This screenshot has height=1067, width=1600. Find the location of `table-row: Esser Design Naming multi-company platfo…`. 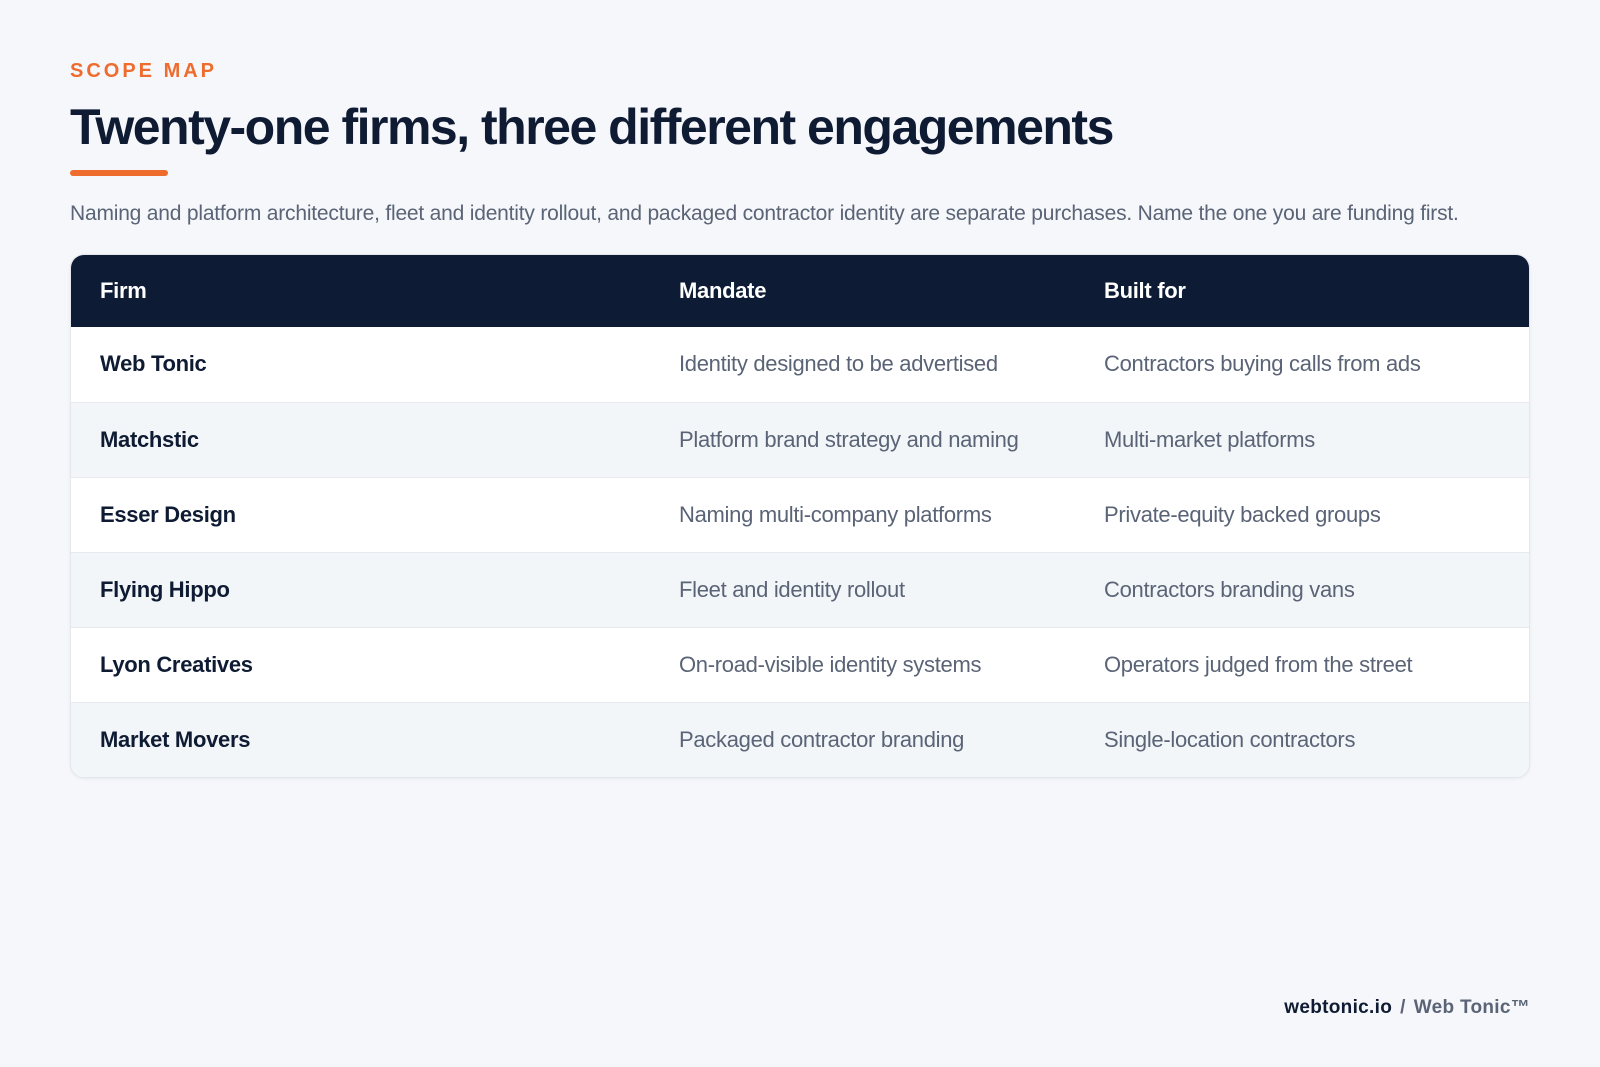

table-row: Esser Design Naming multi-company platfo… is located at coordinates (800, 514).